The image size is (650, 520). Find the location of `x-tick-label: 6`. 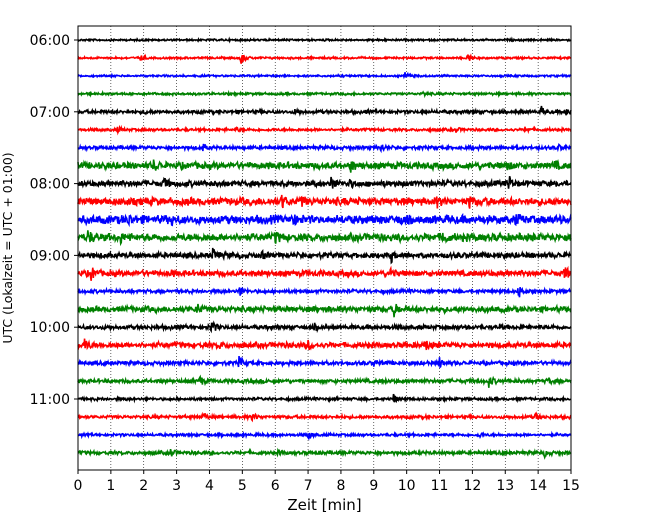

x-tick-label: 6 is located at coordinates (275, 486).